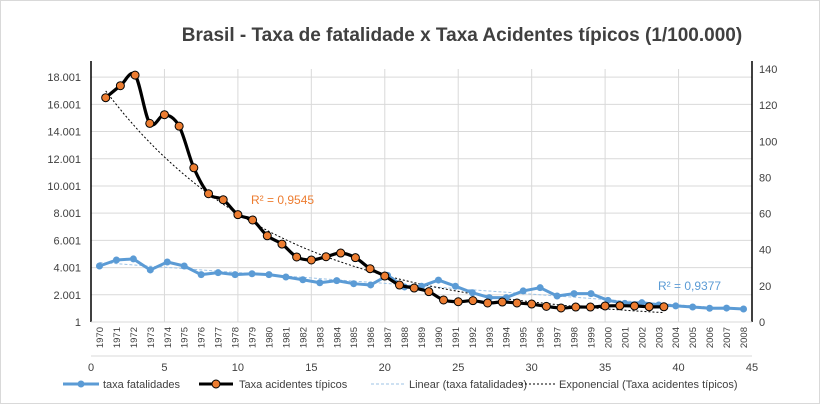 This screenshot has width=820, height=410. Describe the element at coordinates (449, 385) in the screenshot. I see `legend-item-linear-trend: Linear (taxa fatalidades)` at that location.